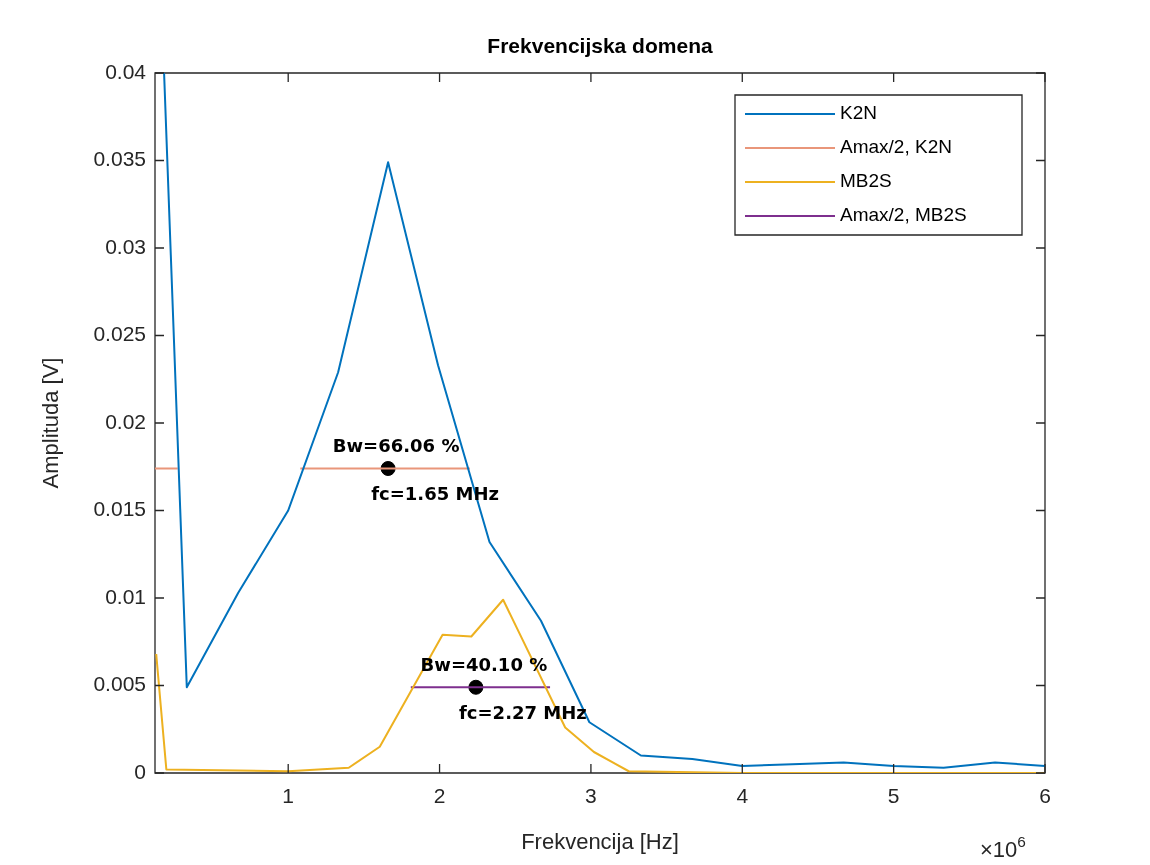 The image size is (1150, 865). What do you see at coordinates (119, 509) in the screenshot?
I see `y-tick-label: 0.015` at bounding box center [119, 509].